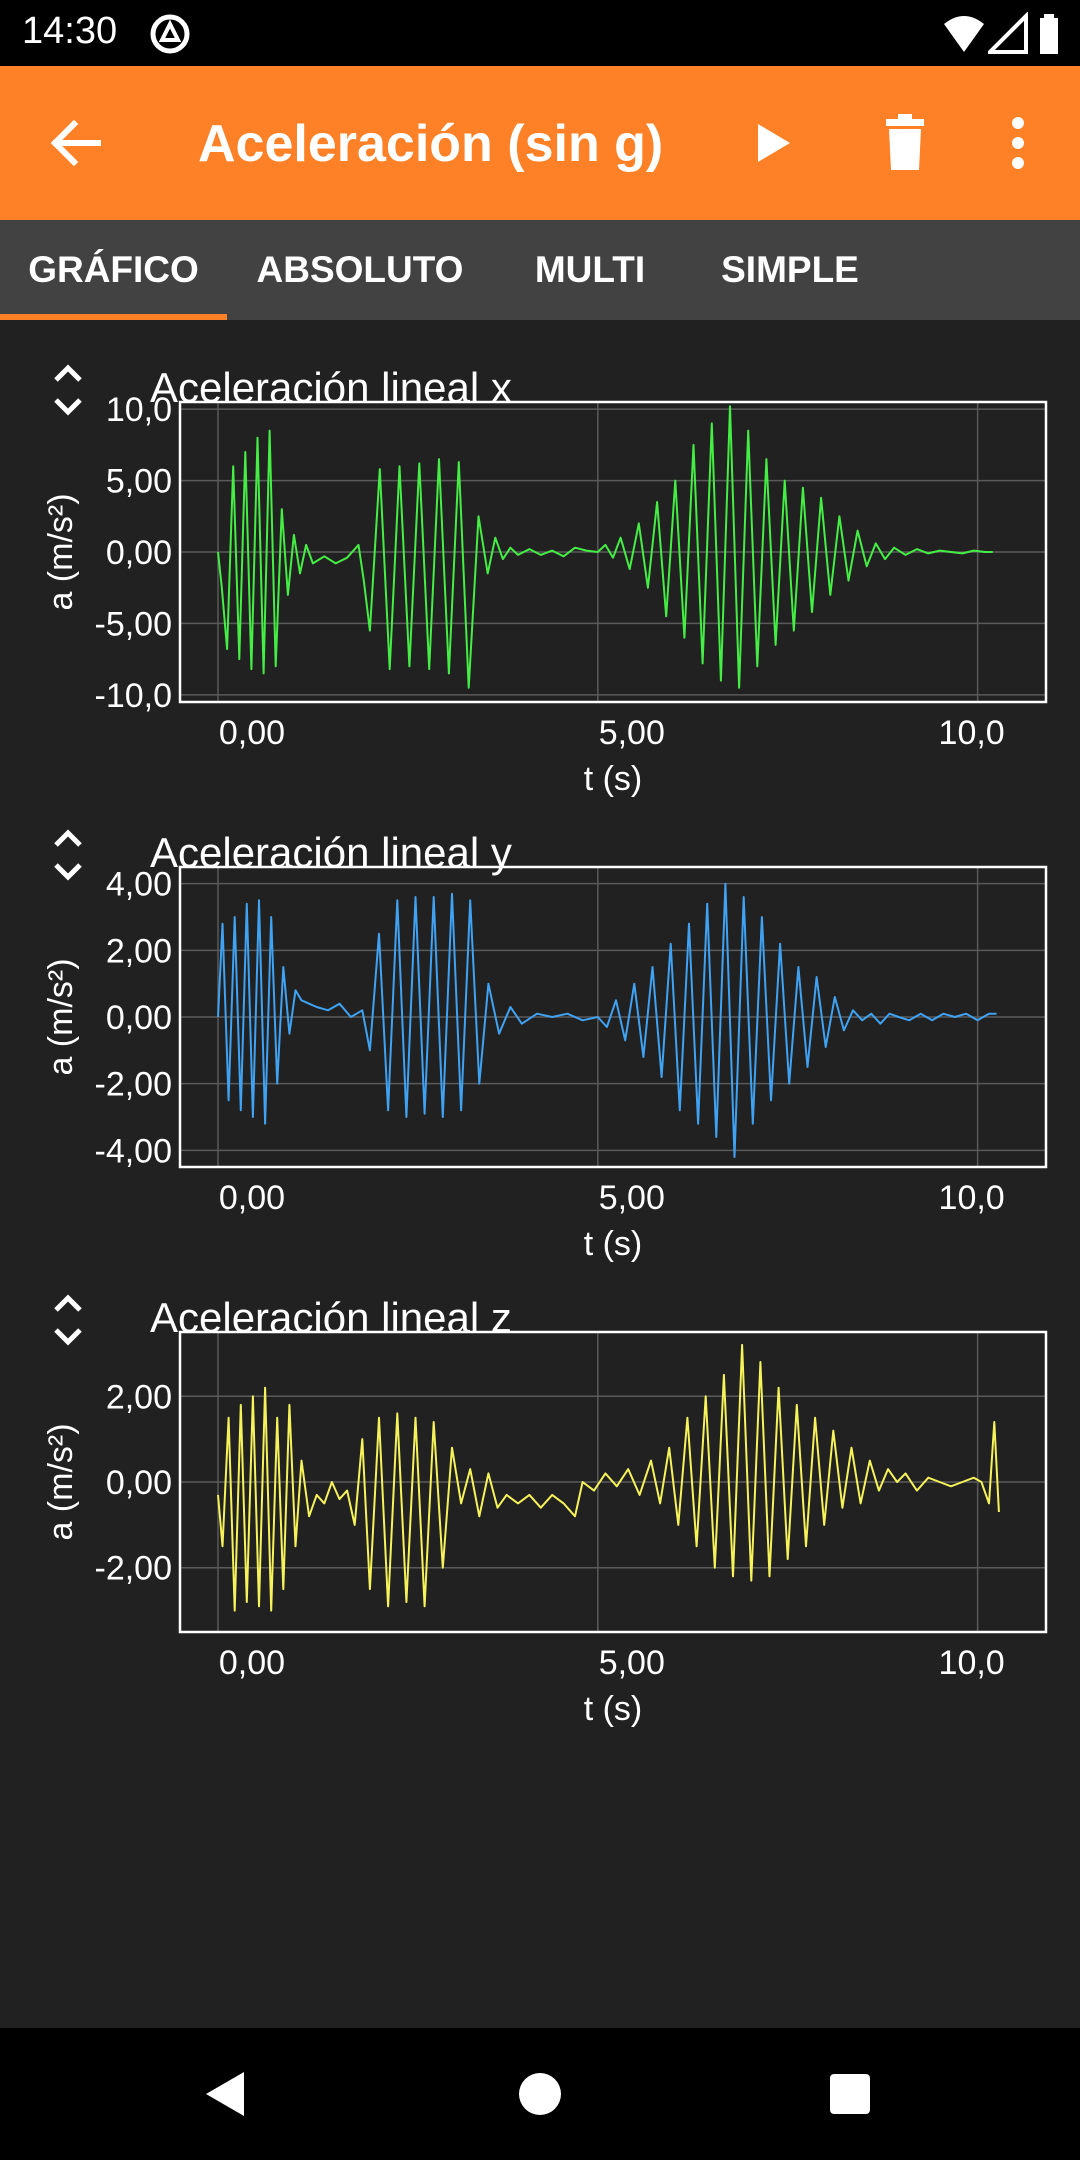  I want to click on navigation-bar, so click(540, 2094).